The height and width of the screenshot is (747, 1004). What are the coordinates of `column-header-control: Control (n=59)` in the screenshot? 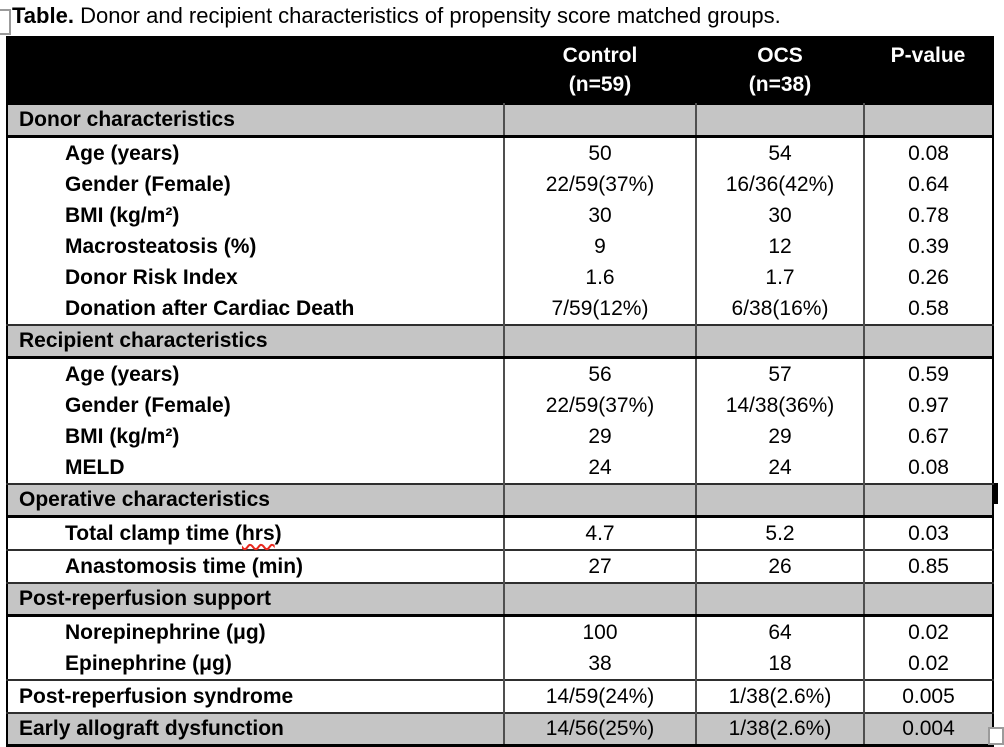 It's located at (600, 70).